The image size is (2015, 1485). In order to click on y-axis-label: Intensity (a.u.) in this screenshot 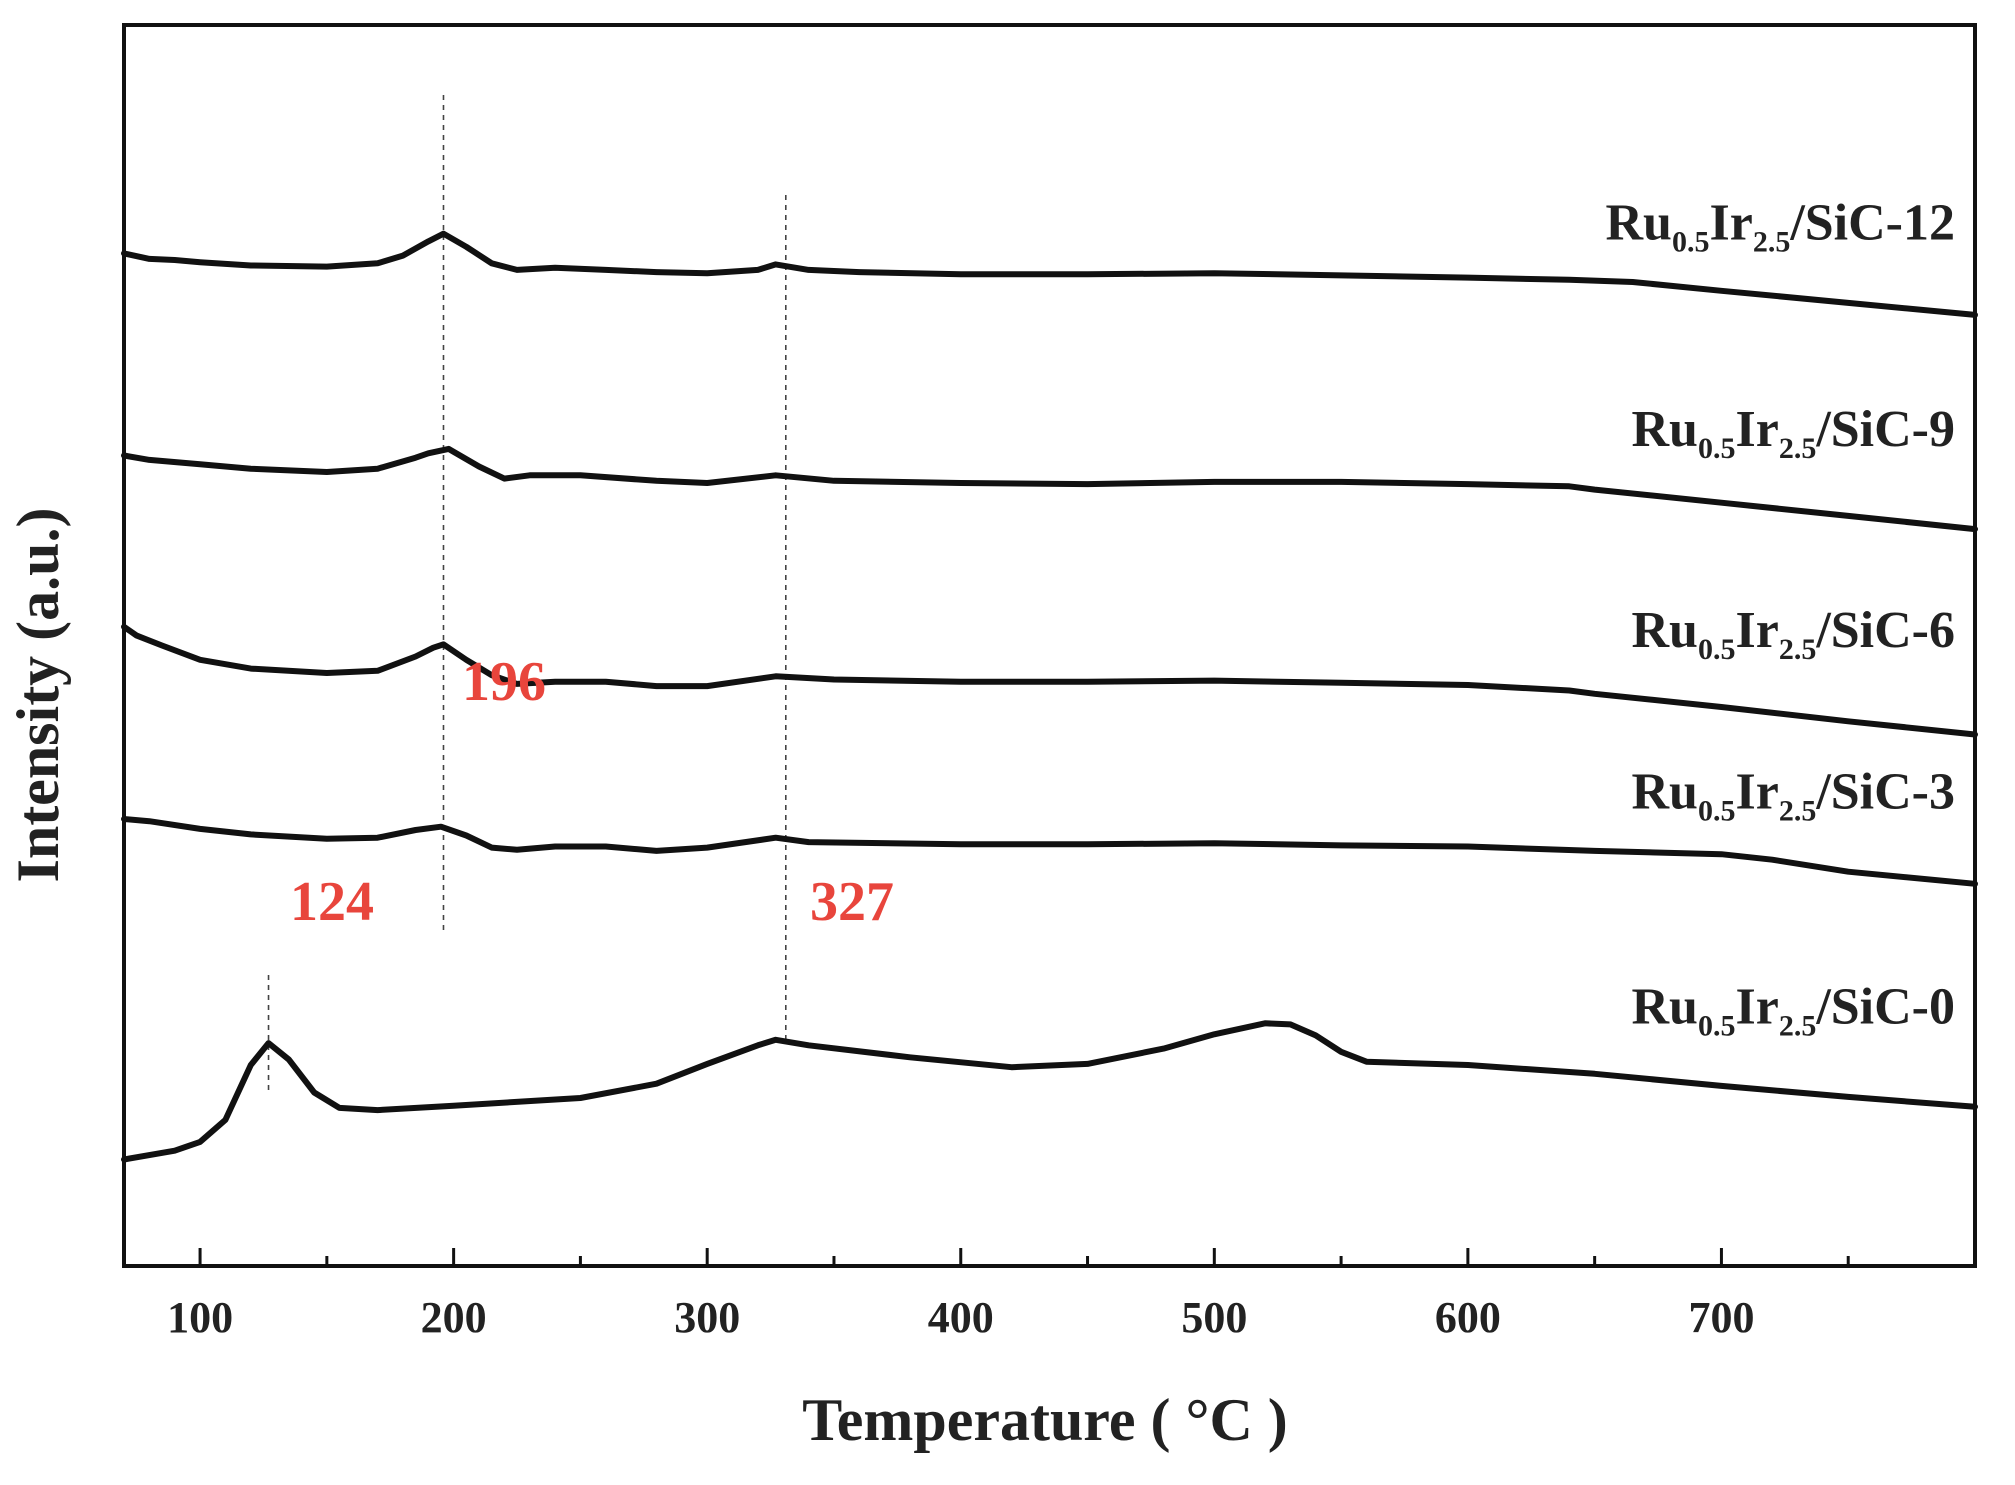, I will do `click(38, 694)`.